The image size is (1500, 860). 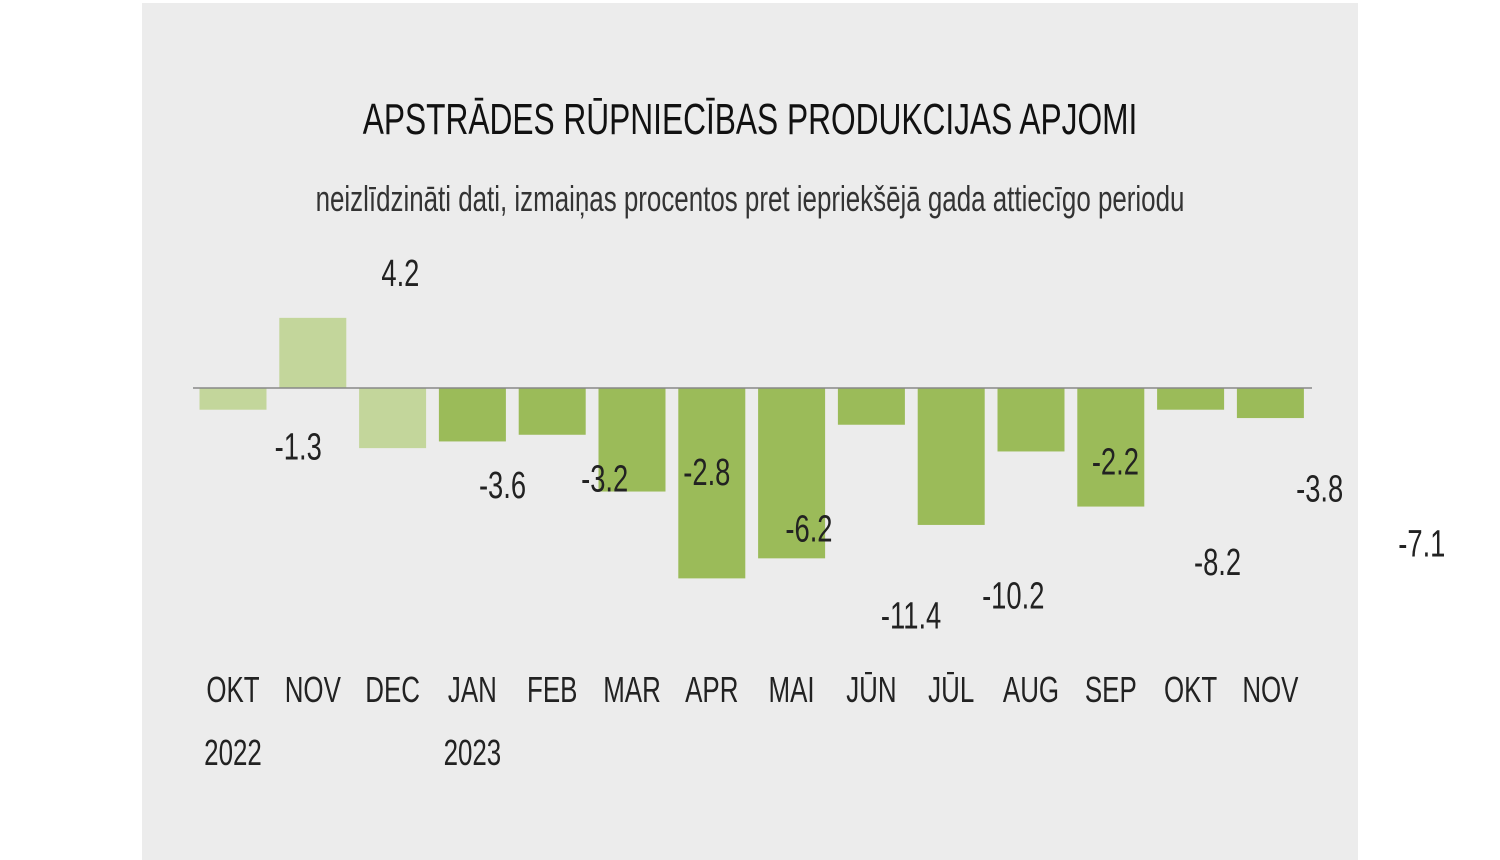 What do you see at coordinates (502, 486) in the screenshot?
I see `value-label-2: -3.6` at bounding box center [502, 486].